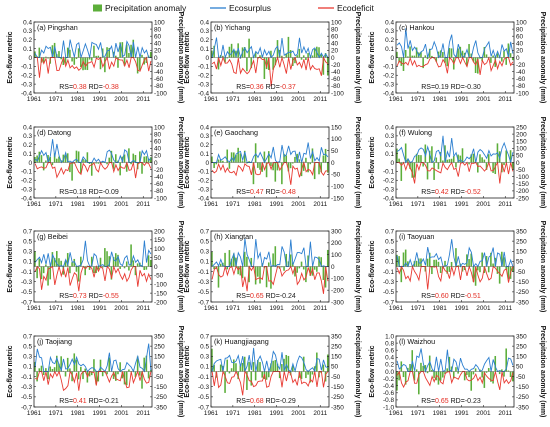  What do you see at coordinates (236, 132) in the screenshot?
I see `panel-title: (e) Gaochang` at bounding box center [236, 132].